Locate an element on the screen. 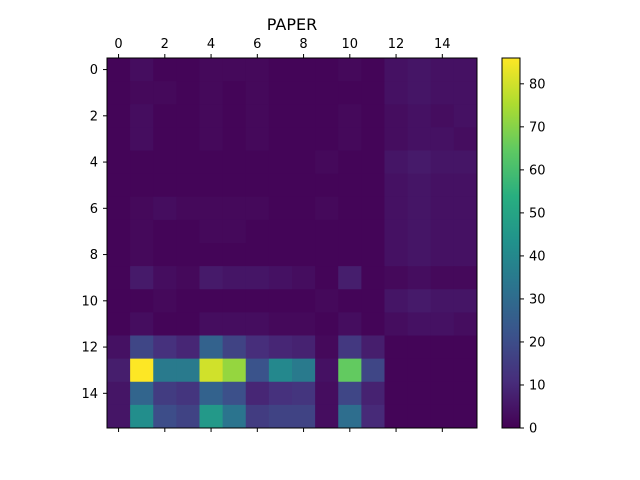  y-axis-ticks: 0 2 4 6 8 10 12 14 is located at coordinates (94, 232).